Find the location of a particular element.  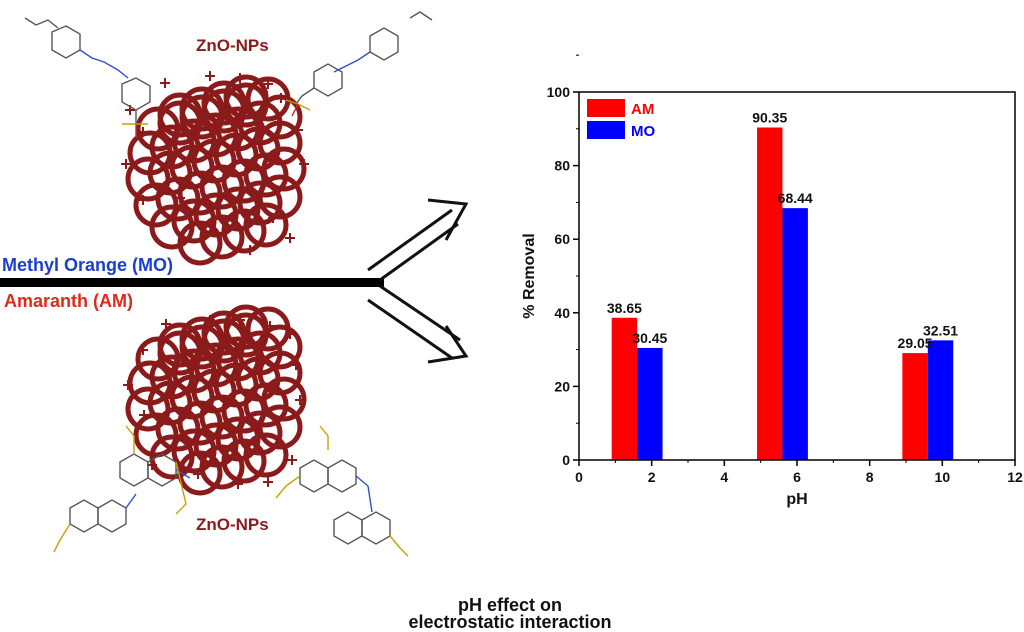

y-tick-label: 20 is located at coordinates (562, 386).